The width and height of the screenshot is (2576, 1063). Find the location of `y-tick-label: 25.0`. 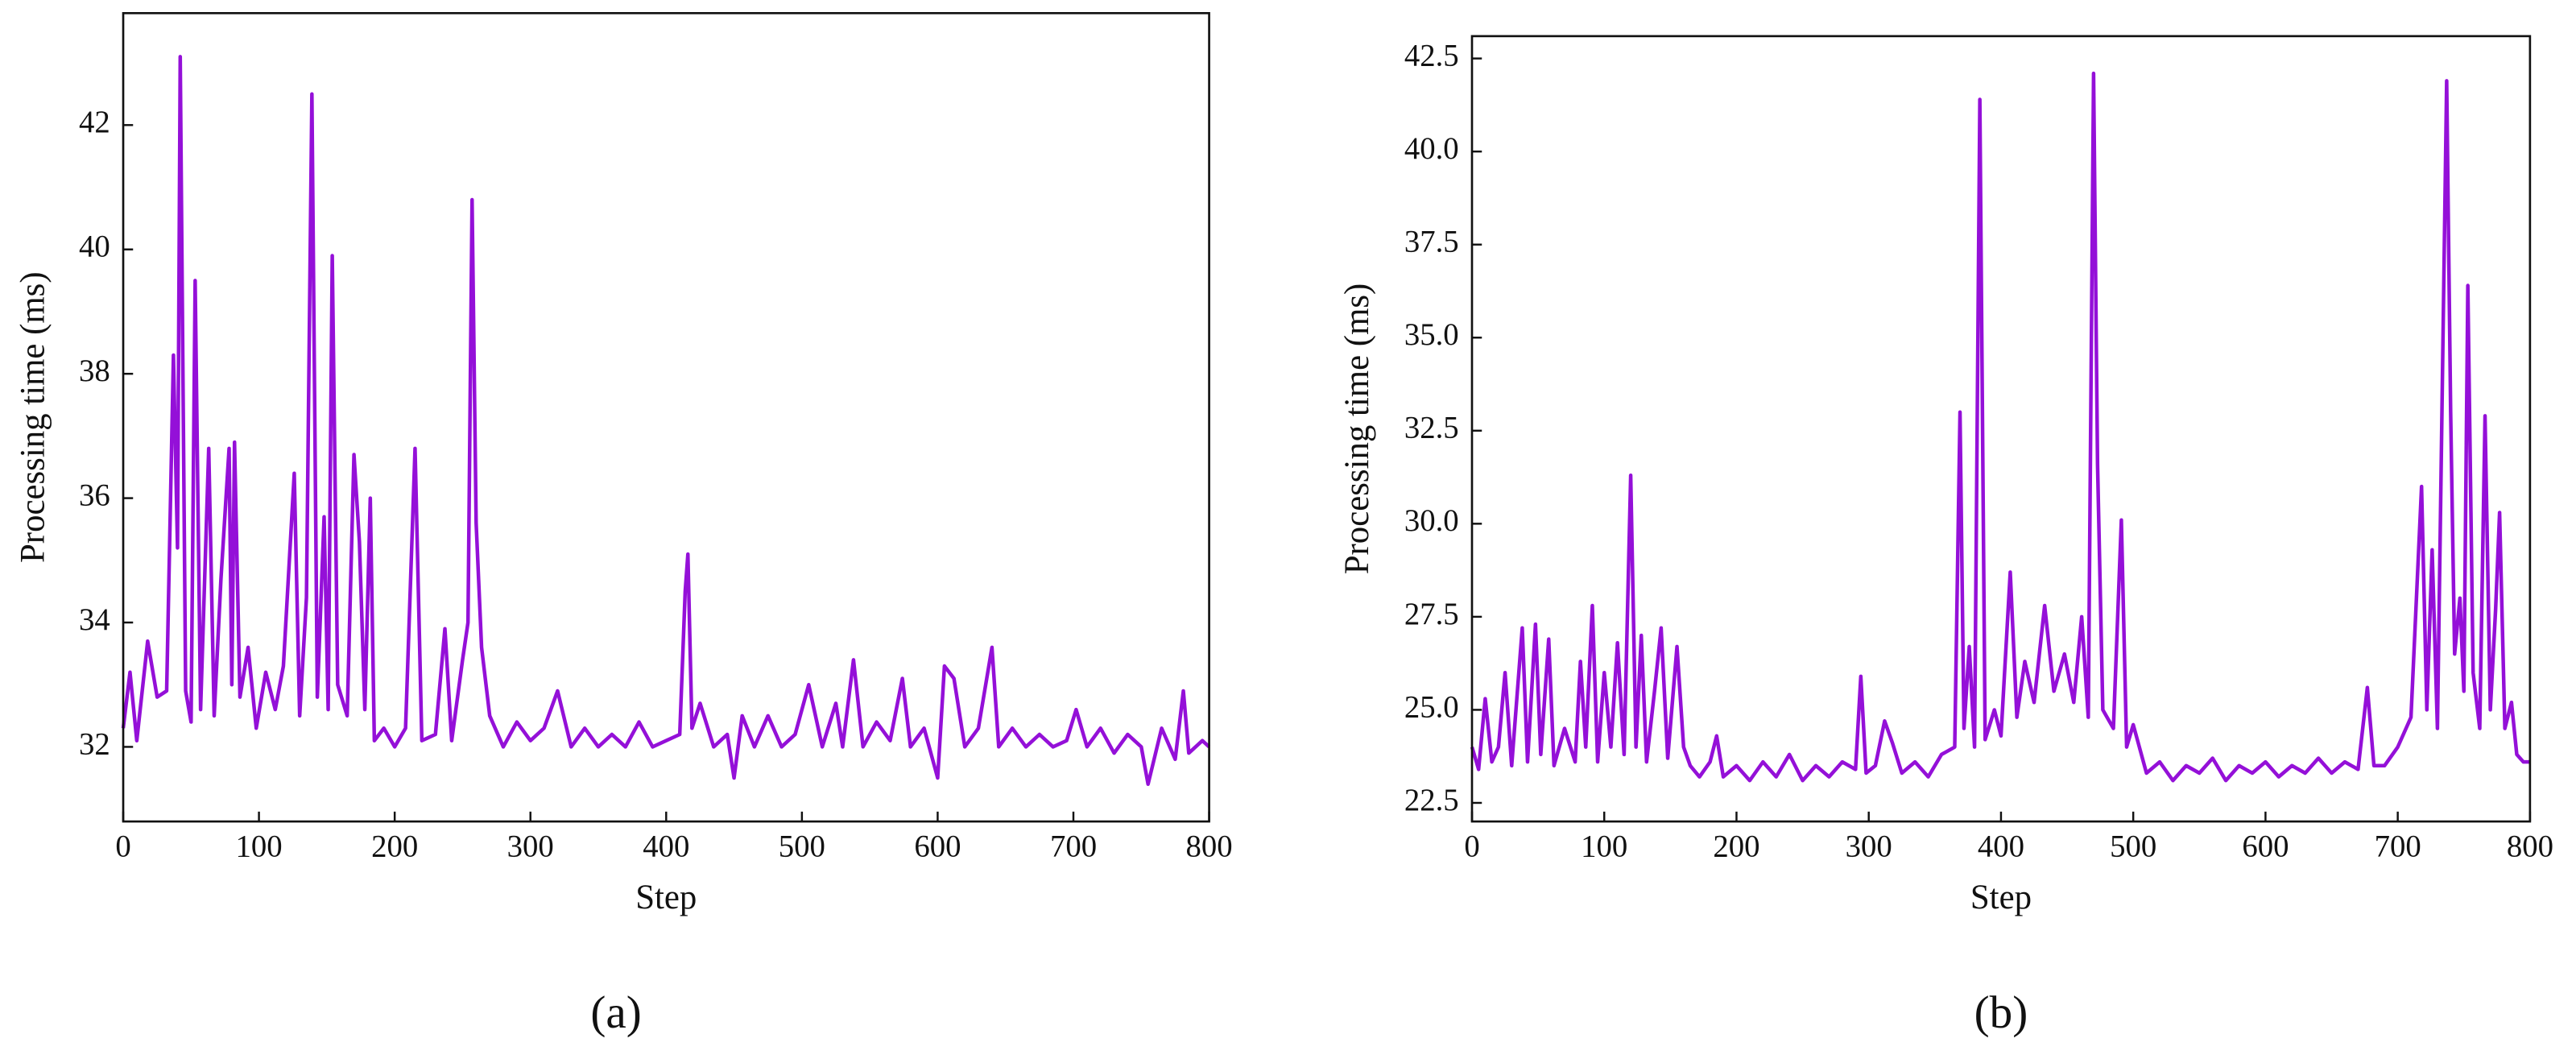

y-tick-label: 25.0 is located at coordinates (1431, 706).